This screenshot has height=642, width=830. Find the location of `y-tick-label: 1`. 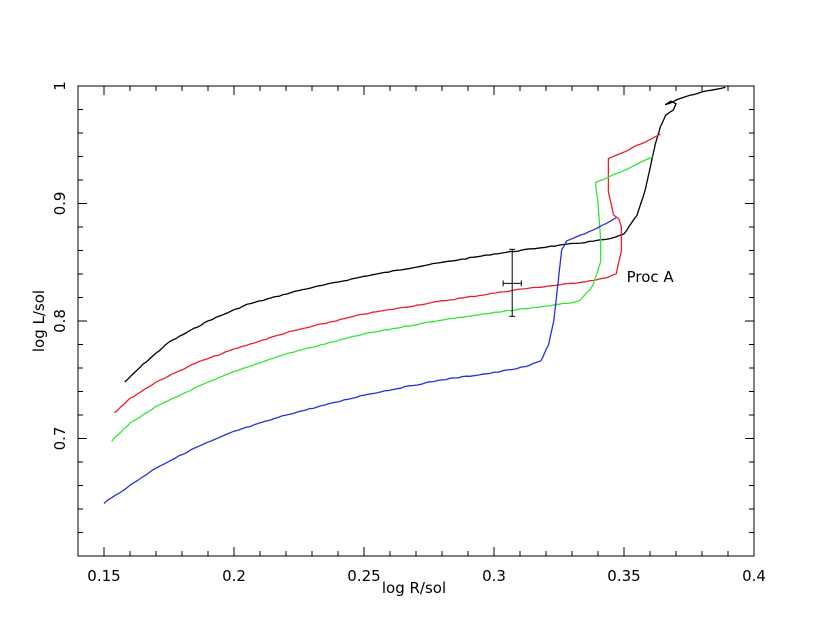

y-tick-label: 1 is located at coordinates (60, 86).